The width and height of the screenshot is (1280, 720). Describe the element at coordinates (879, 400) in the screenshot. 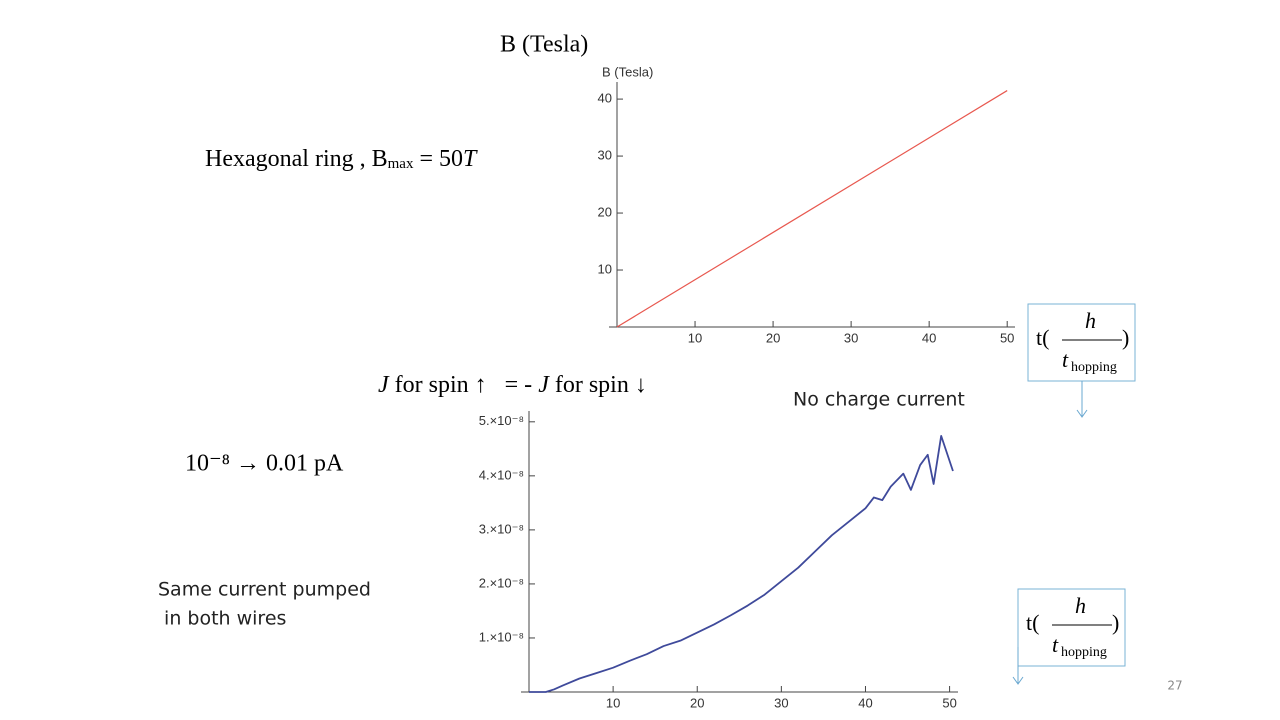

I see `no-charge-current: No charge current` at that location.